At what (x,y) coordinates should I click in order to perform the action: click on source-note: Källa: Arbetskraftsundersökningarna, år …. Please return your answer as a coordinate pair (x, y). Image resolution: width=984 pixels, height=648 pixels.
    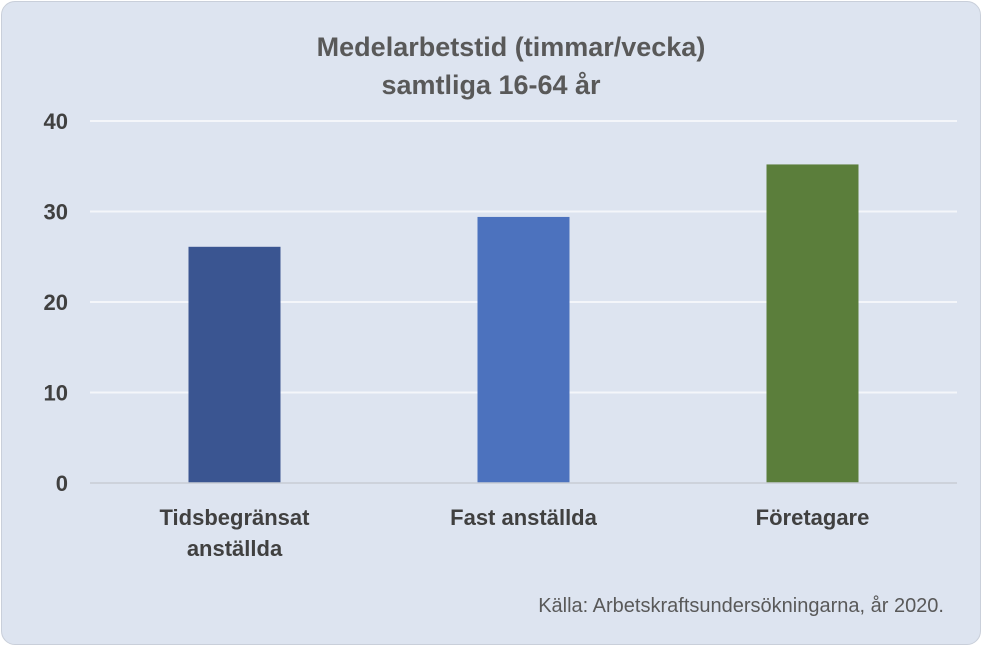
    Looking at the image, I should click on (741, 606).